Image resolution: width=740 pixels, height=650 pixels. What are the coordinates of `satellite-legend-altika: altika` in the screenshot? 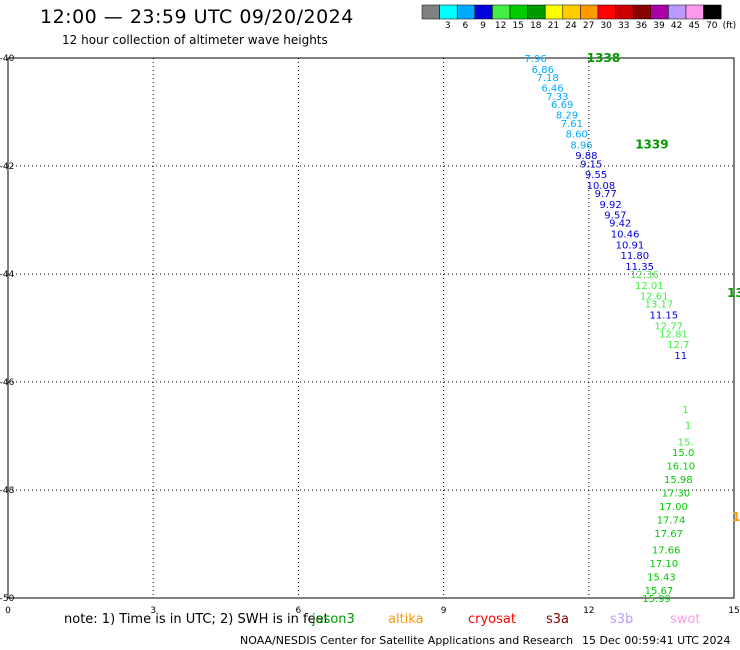 It's located at (406, 619).